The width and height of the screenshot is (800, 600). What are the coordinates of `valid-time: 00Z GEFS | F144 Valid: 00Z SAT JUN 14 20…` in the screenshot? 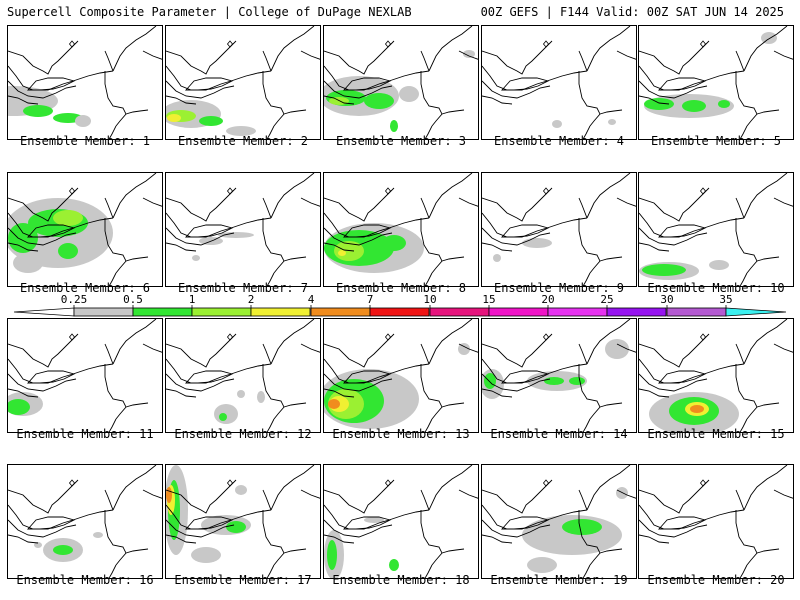 It's located at (632, 12).